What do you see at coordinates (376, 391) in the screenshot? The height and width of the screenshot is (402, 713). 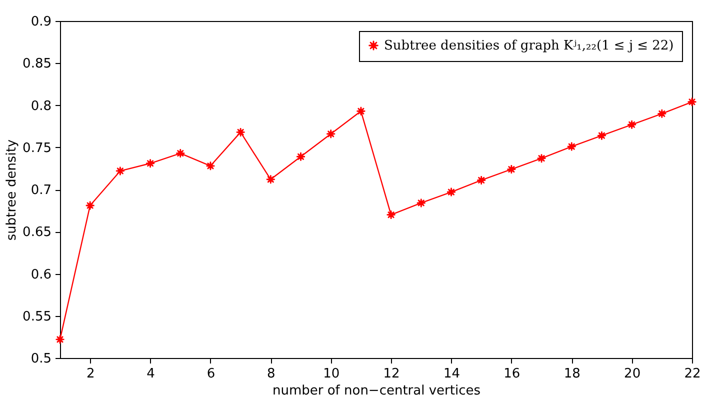 I see `x-axis-title: number of non−central vertices` at bounding box center [376, 391].